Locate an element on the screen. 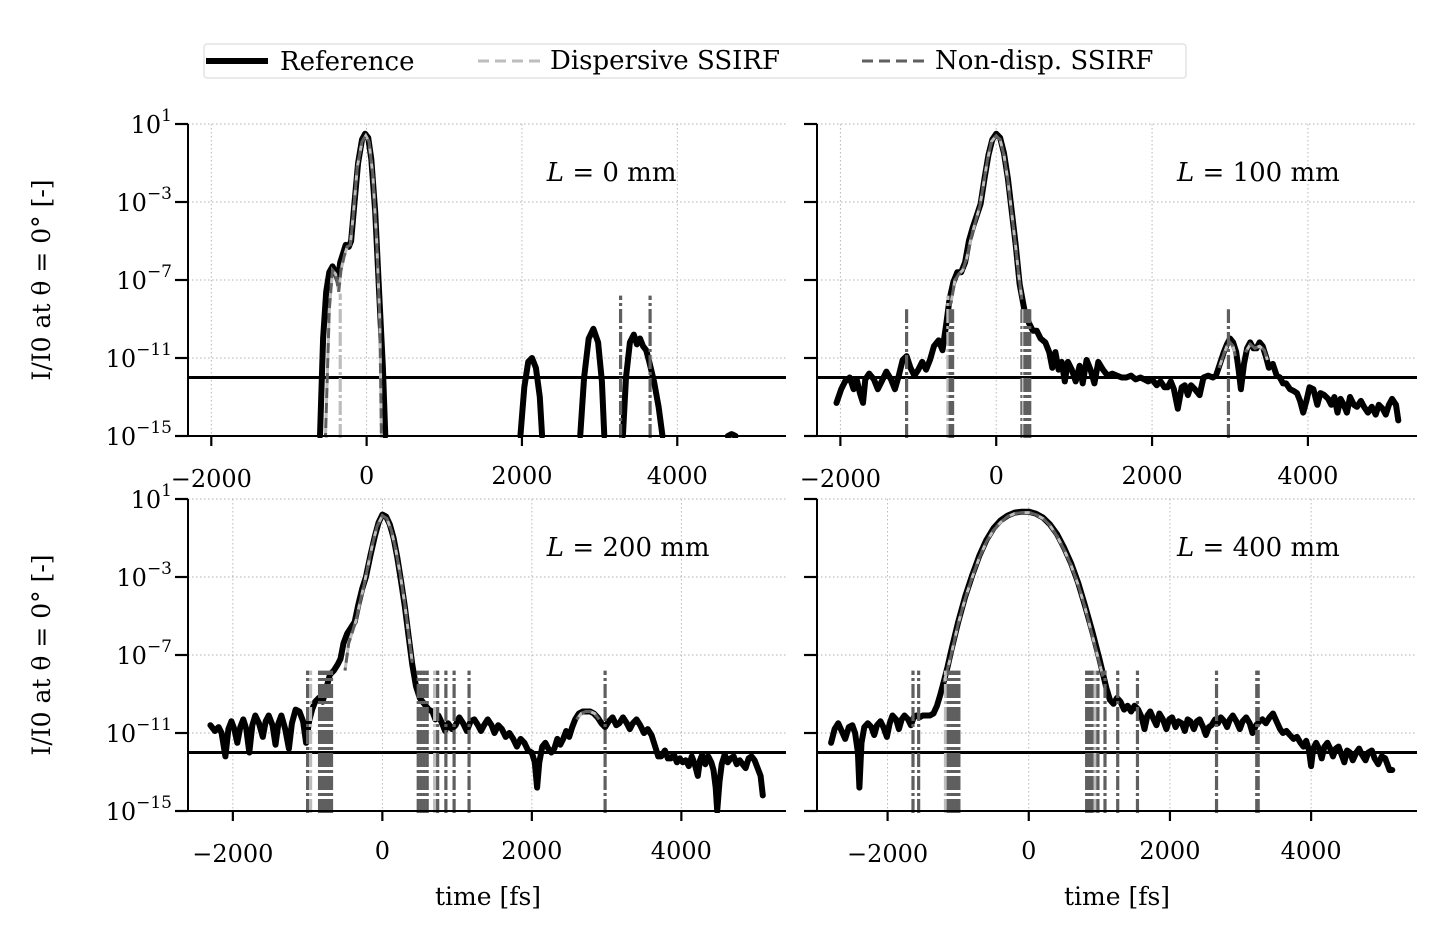  y-axis-label-bottom: I/I0 at θ = 0° [-] is located at coordinates (41, 654).